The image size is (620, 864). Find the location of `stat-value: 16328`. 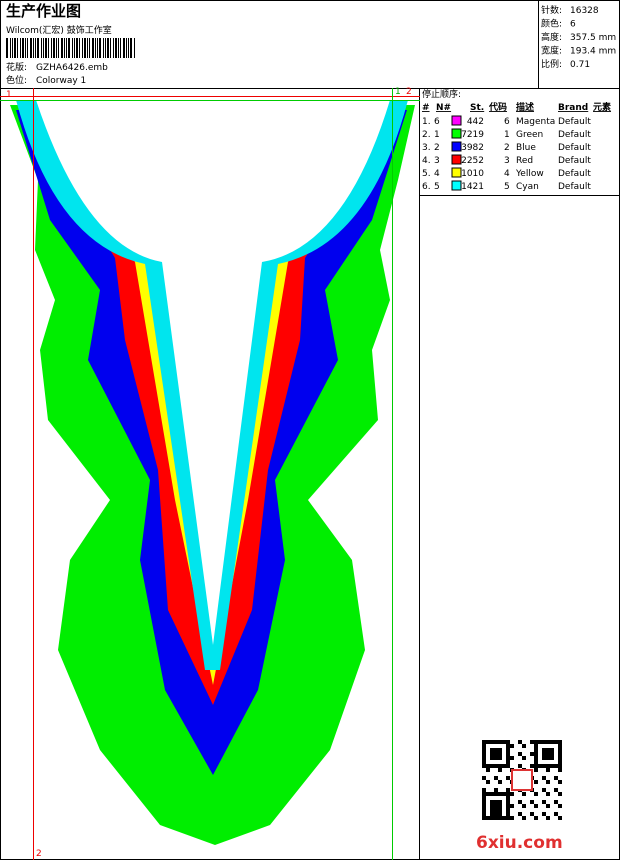

stat-value: 16328 is located at coordinates (584, 11).